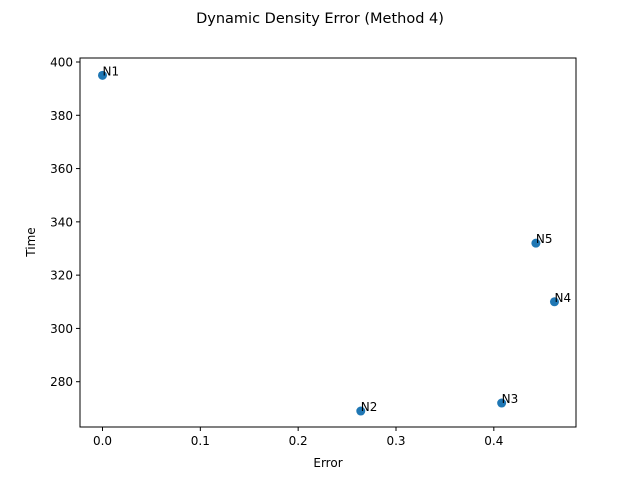  What do you see at coordinates (510, 399) in the screenshot?
I see `data-label-n3: N3` at bounding box center [510, 399].